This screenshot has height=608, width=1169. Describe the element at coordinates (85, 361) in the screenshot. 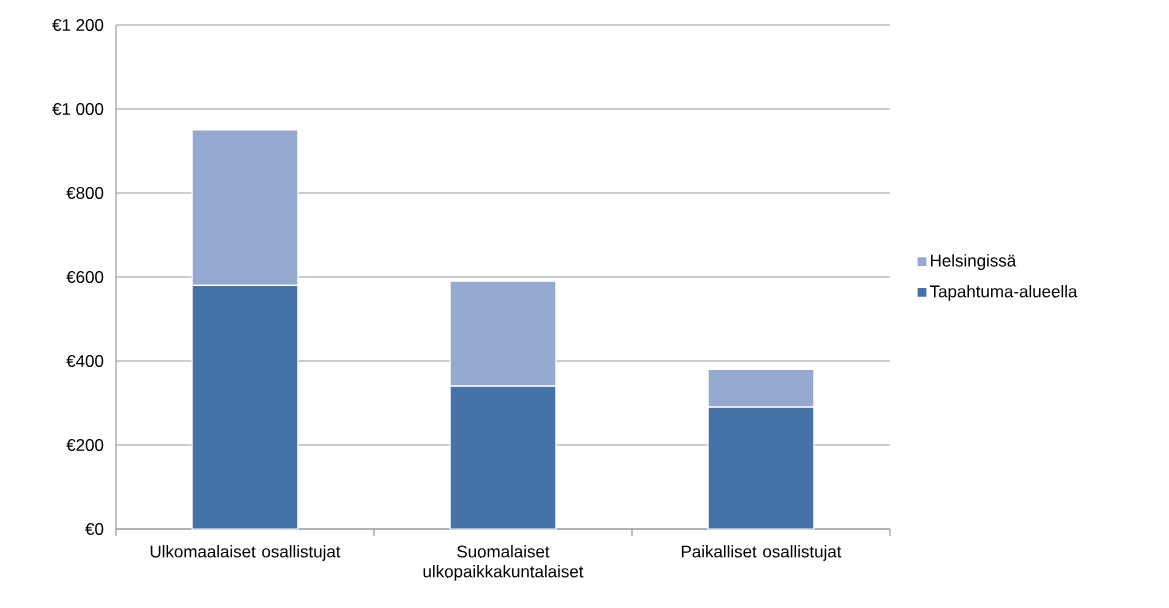

I see `y-tick-label: €400` at that location.